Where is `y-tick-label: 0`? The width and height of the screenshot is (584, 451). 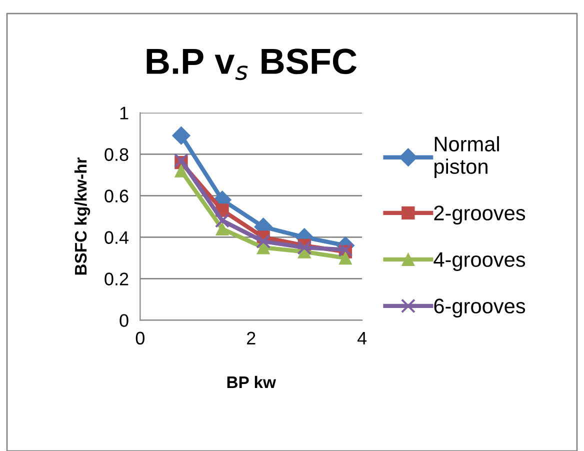 y-tick-label: 0 is located at coordinates (124, 320).